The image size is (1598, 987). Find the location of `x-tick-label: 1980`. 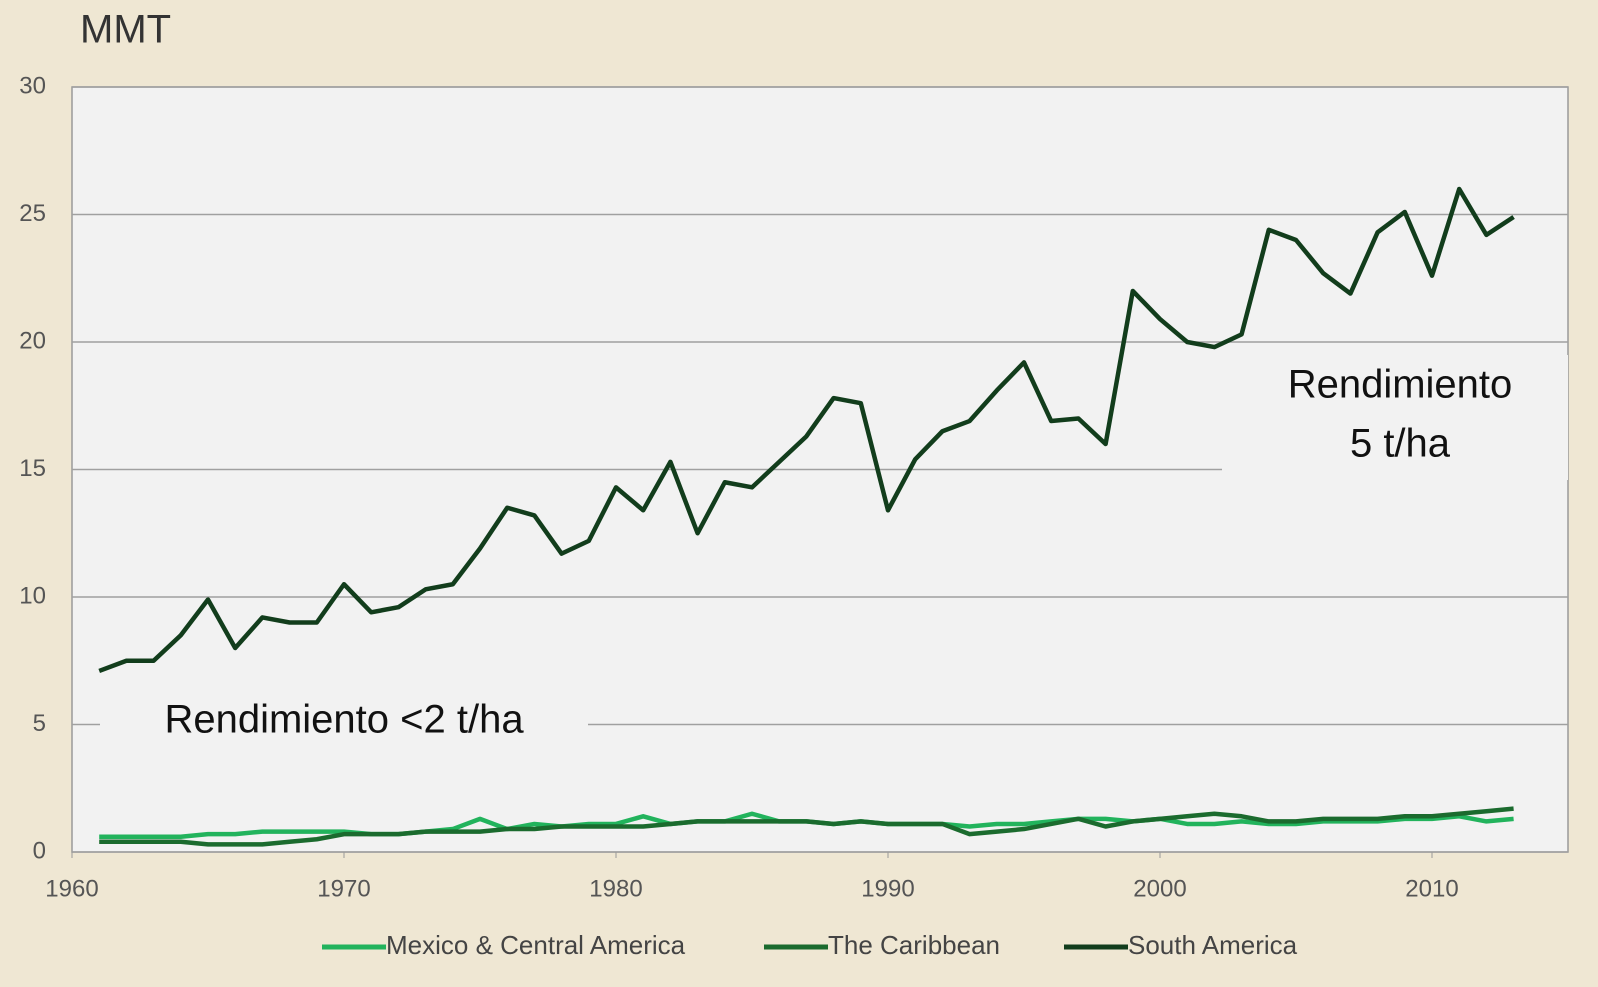

x-tick-label: 1980 is located at coordinates (615, 888).